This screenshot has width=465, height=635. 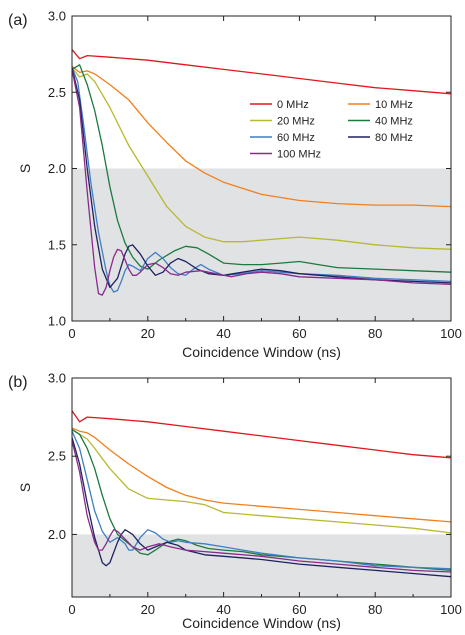 I want to click on y-tick-label: 1.0, so click(x=57, y=321).